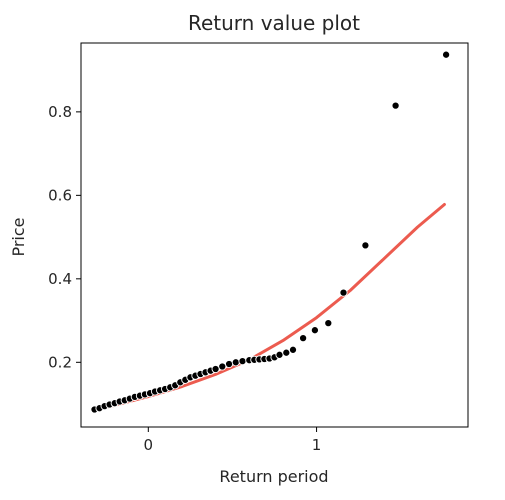  Describe the element at coordinates (273, 476) in the screenshot. I see `x-axis-label: Return period` at that location.